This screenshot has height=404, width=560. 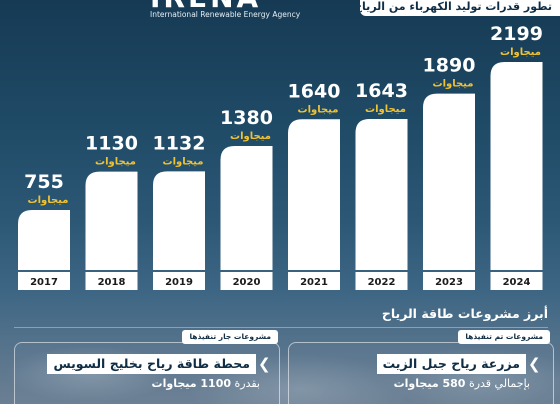 What do you see at coordinates (111, 144) in the screenshot?
I see `value-label-2018: 1130` at bounding box center [111, 144].